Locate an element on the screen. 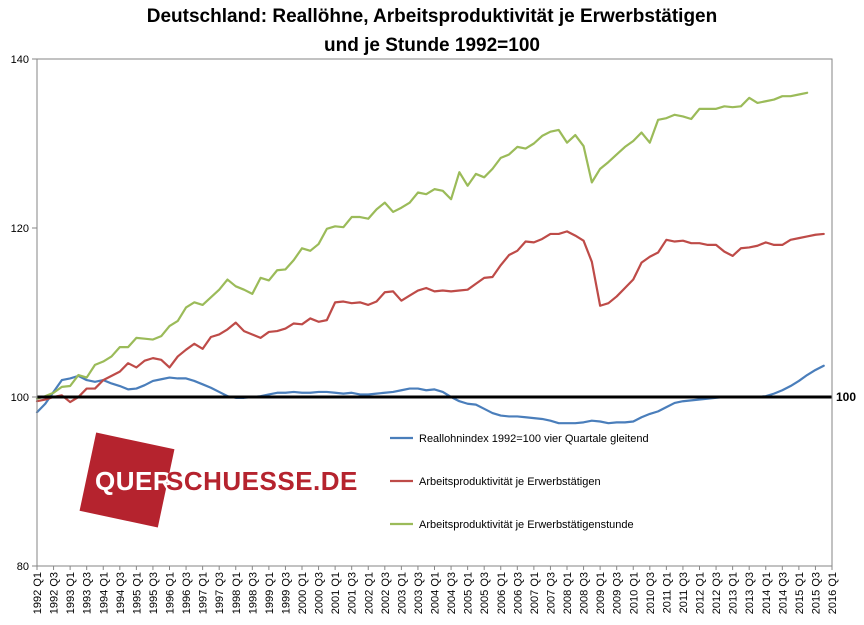 The height and width of the screenshot is (625, 864). chart-title-line2: und je Stunde 1992=100 is located at coordinates (432, 45).